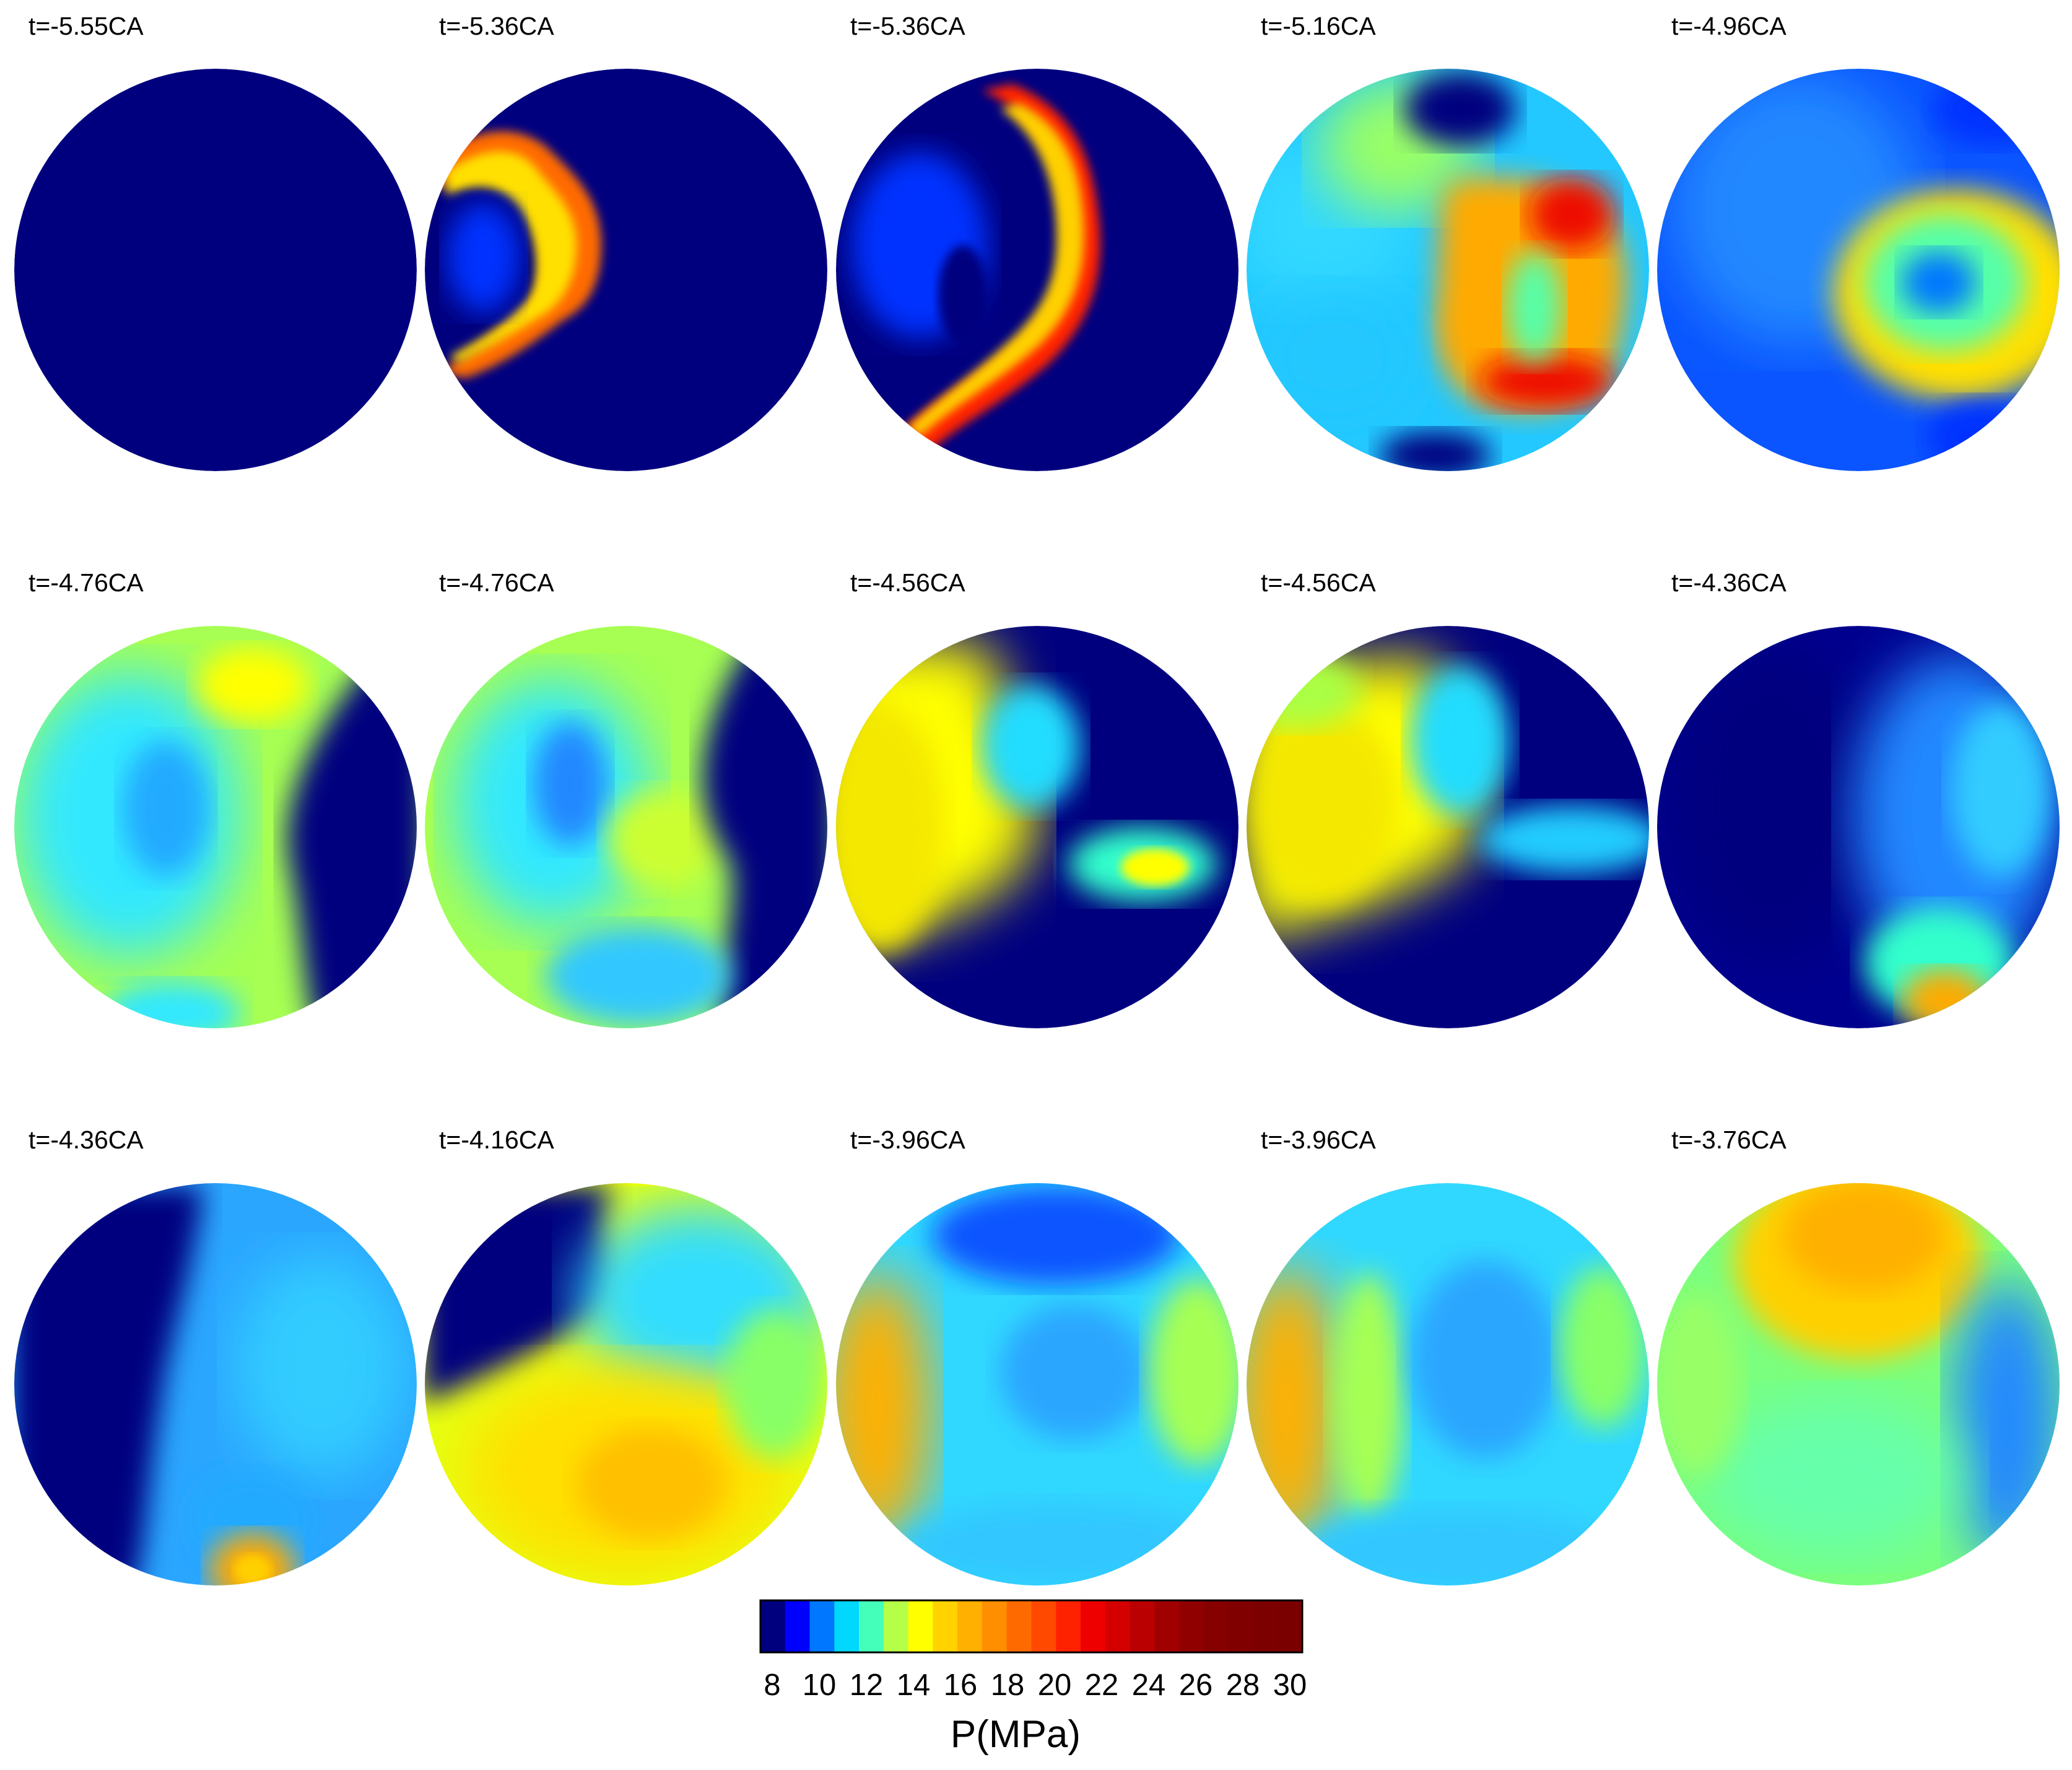  I want to click on frame-time-label: t=-4.16CA, so click(496, 1140).